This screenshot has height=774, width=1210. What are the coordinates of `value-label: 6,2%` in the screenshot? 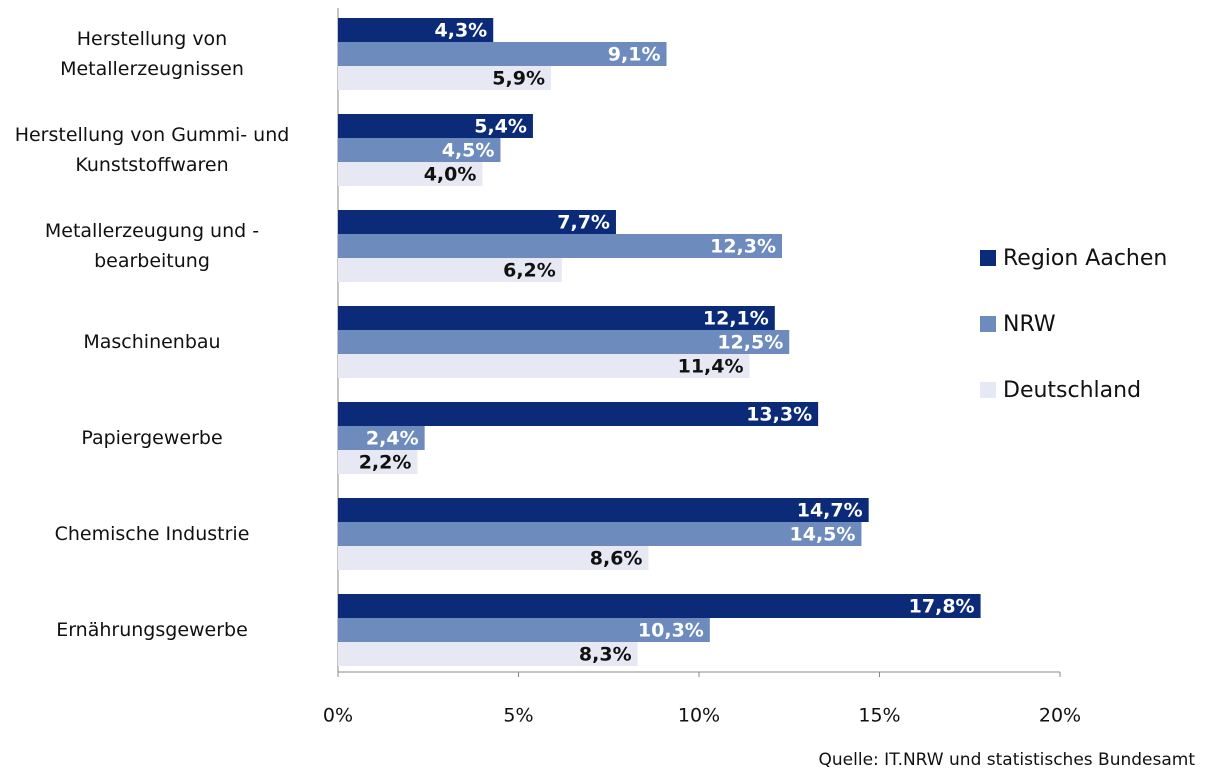 It's located at (529, 271).